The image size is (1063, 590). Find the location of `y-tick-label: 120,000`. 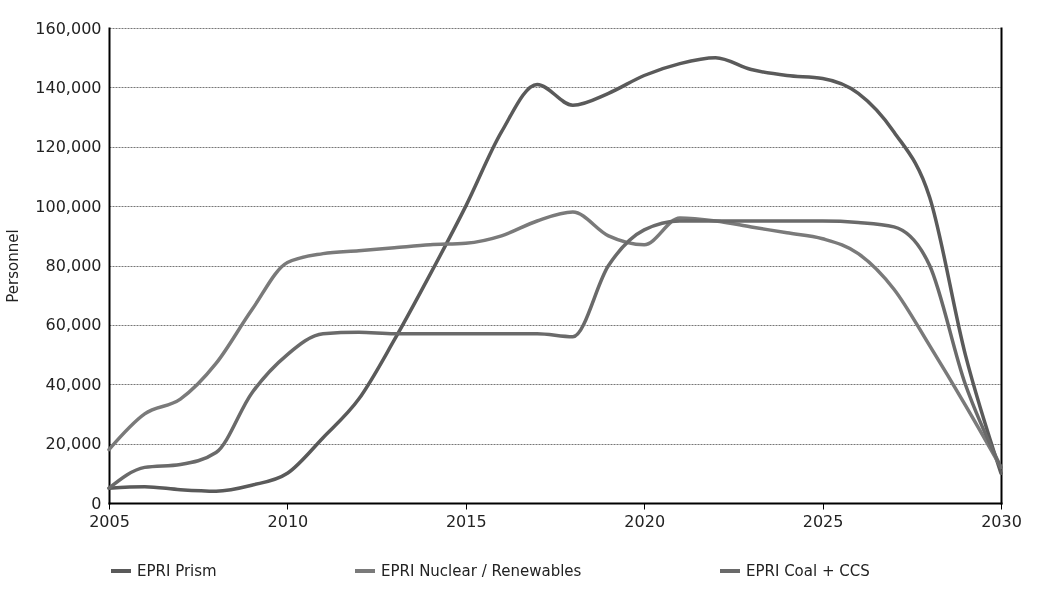

y-tick-label: 120,000 is located at coordinates (68, 147).